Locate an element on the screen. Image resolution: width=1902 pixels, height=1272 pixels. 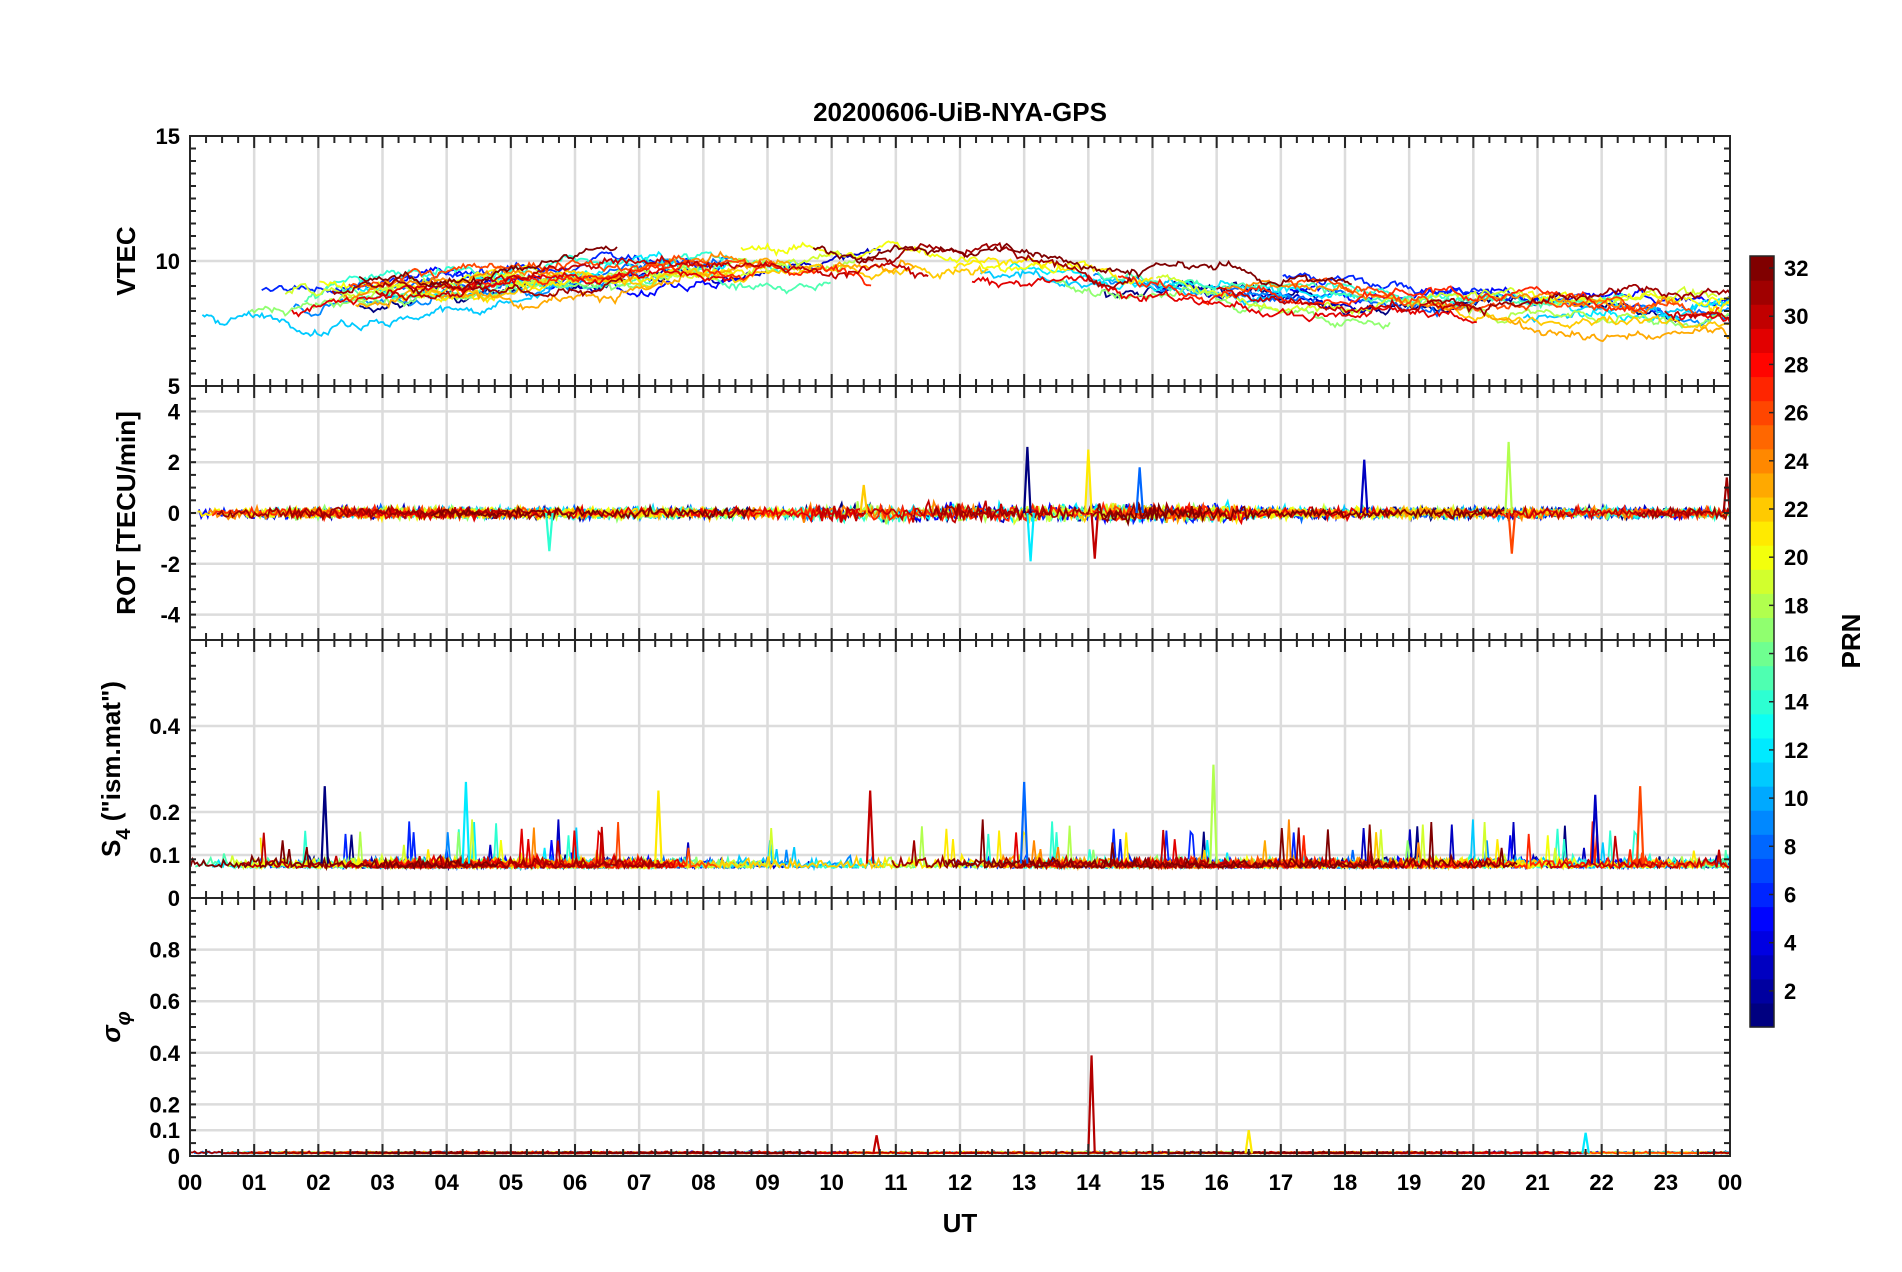
colorbar-tick-label: 6 is located at coordinates (1790, 894).